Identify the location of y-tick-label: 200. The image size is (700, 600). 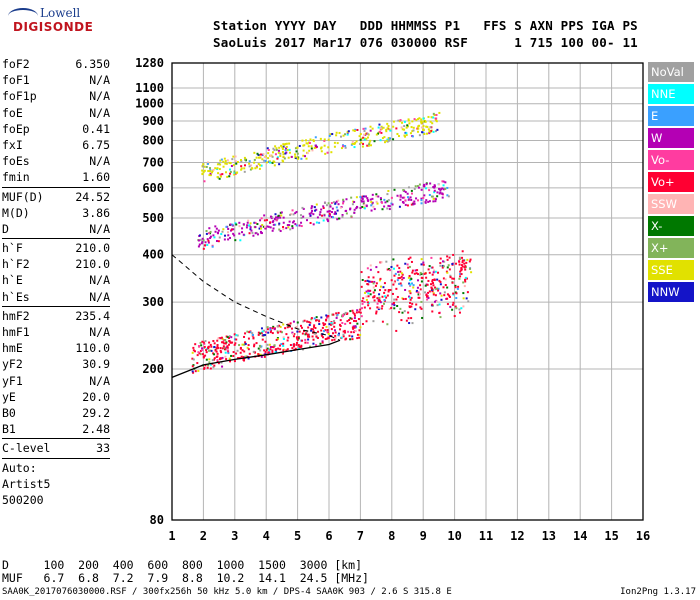
(153, 369).